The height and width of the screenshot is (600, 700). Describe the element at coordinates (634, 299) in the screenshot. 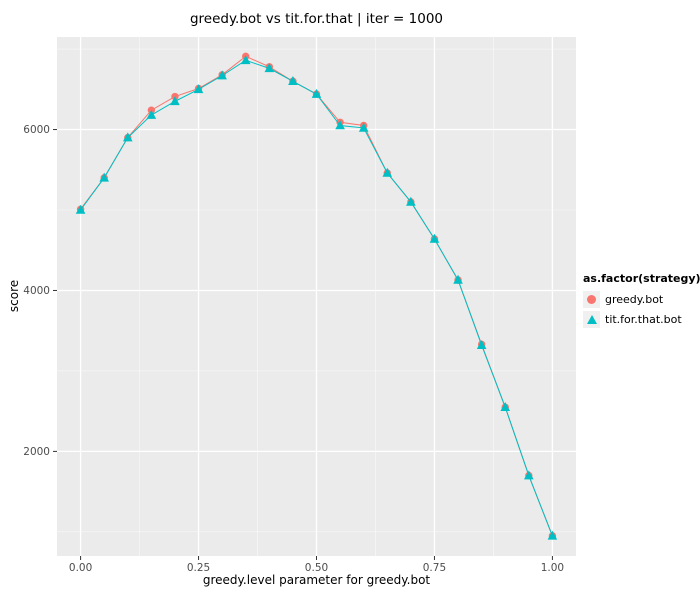

I see `legend-item-label: greedy.bot` at that location.